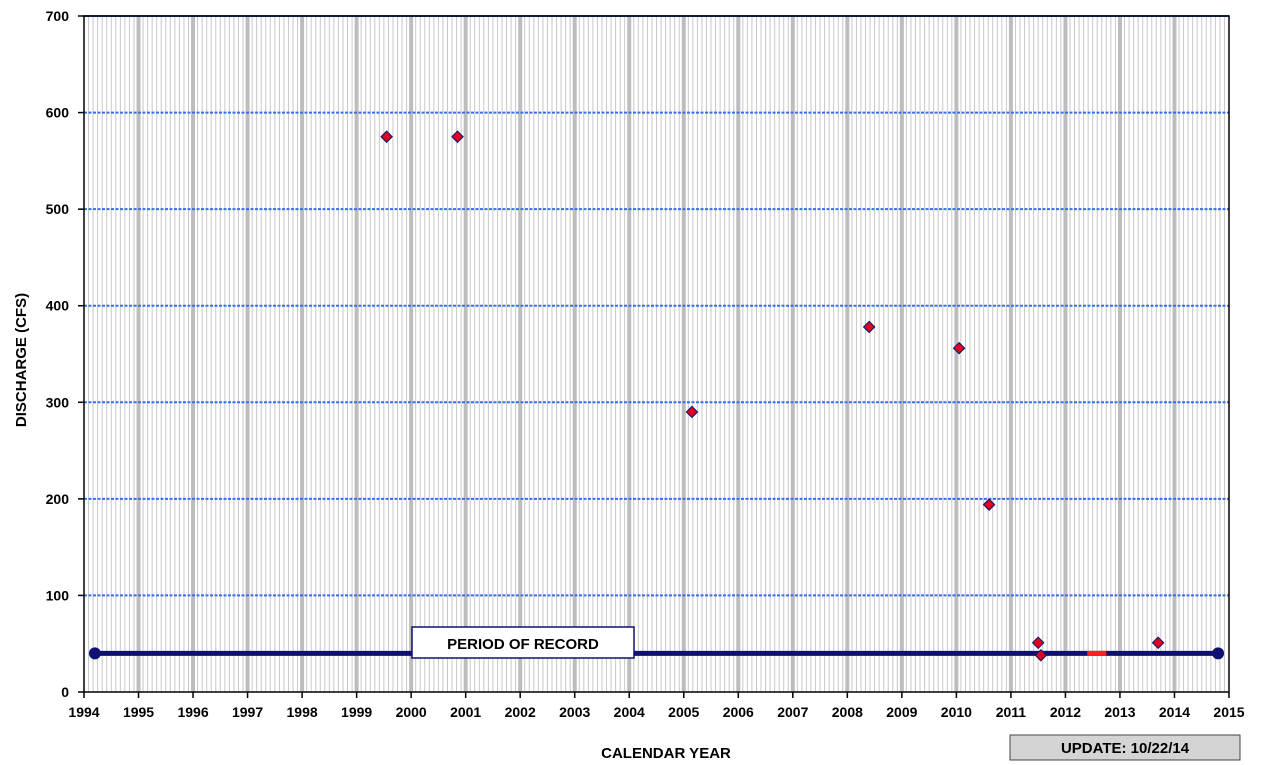  Describe the element at coordinates (901, 712) in the screenshot. I see `x-tick-label: 2009` at that location.